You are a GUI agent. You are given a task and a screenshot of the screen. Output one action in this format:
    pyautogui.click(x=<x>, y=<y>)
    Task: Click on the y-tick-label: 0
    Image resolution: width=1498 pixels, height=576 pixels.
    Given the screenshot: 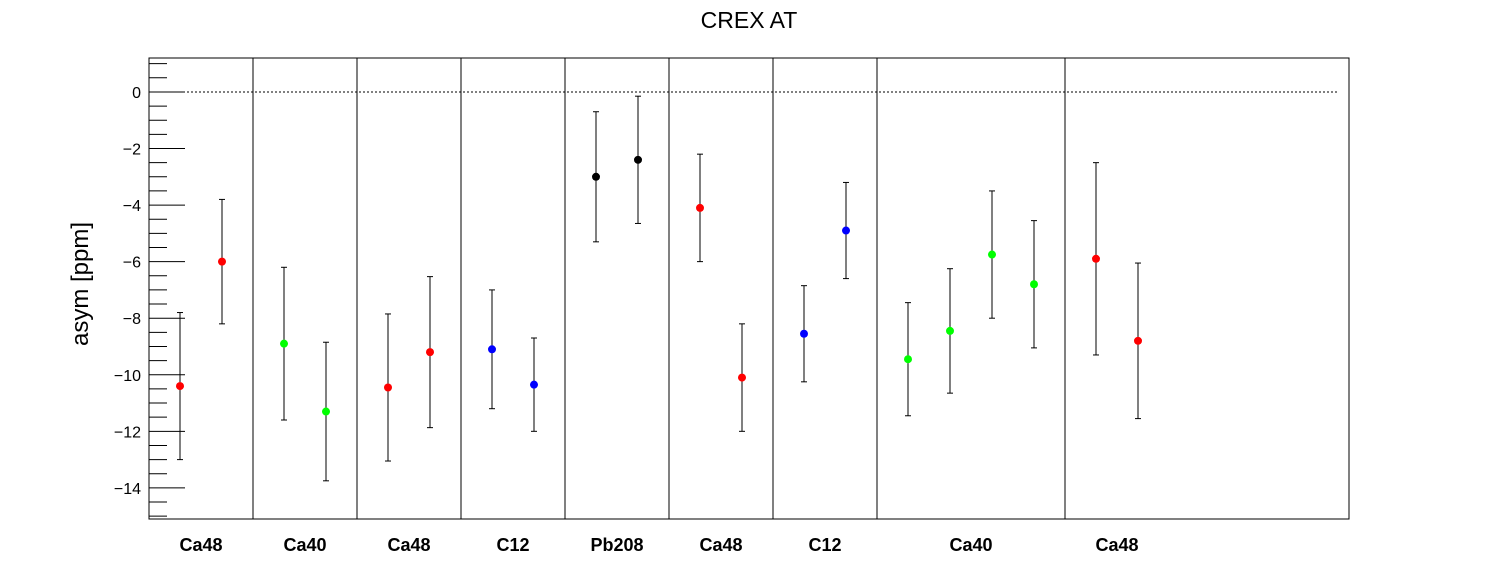 What is the action you would take?
    pyautogui.click(x=136, y=93)
    